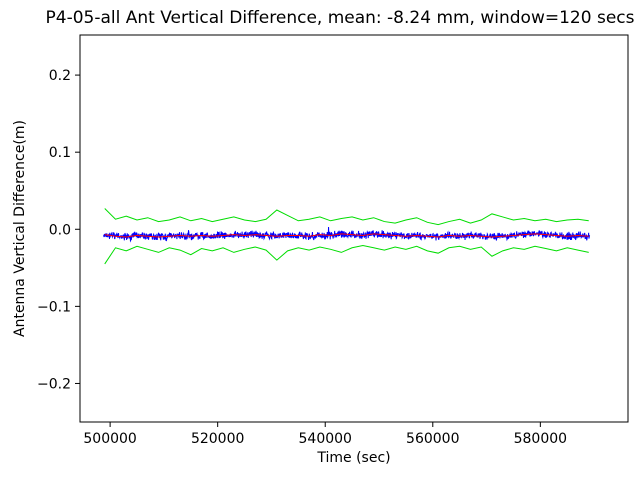 Image resolution: width=640 pixels, height=480 pixels. I want to click on series-mean-line, so click(346, 235).